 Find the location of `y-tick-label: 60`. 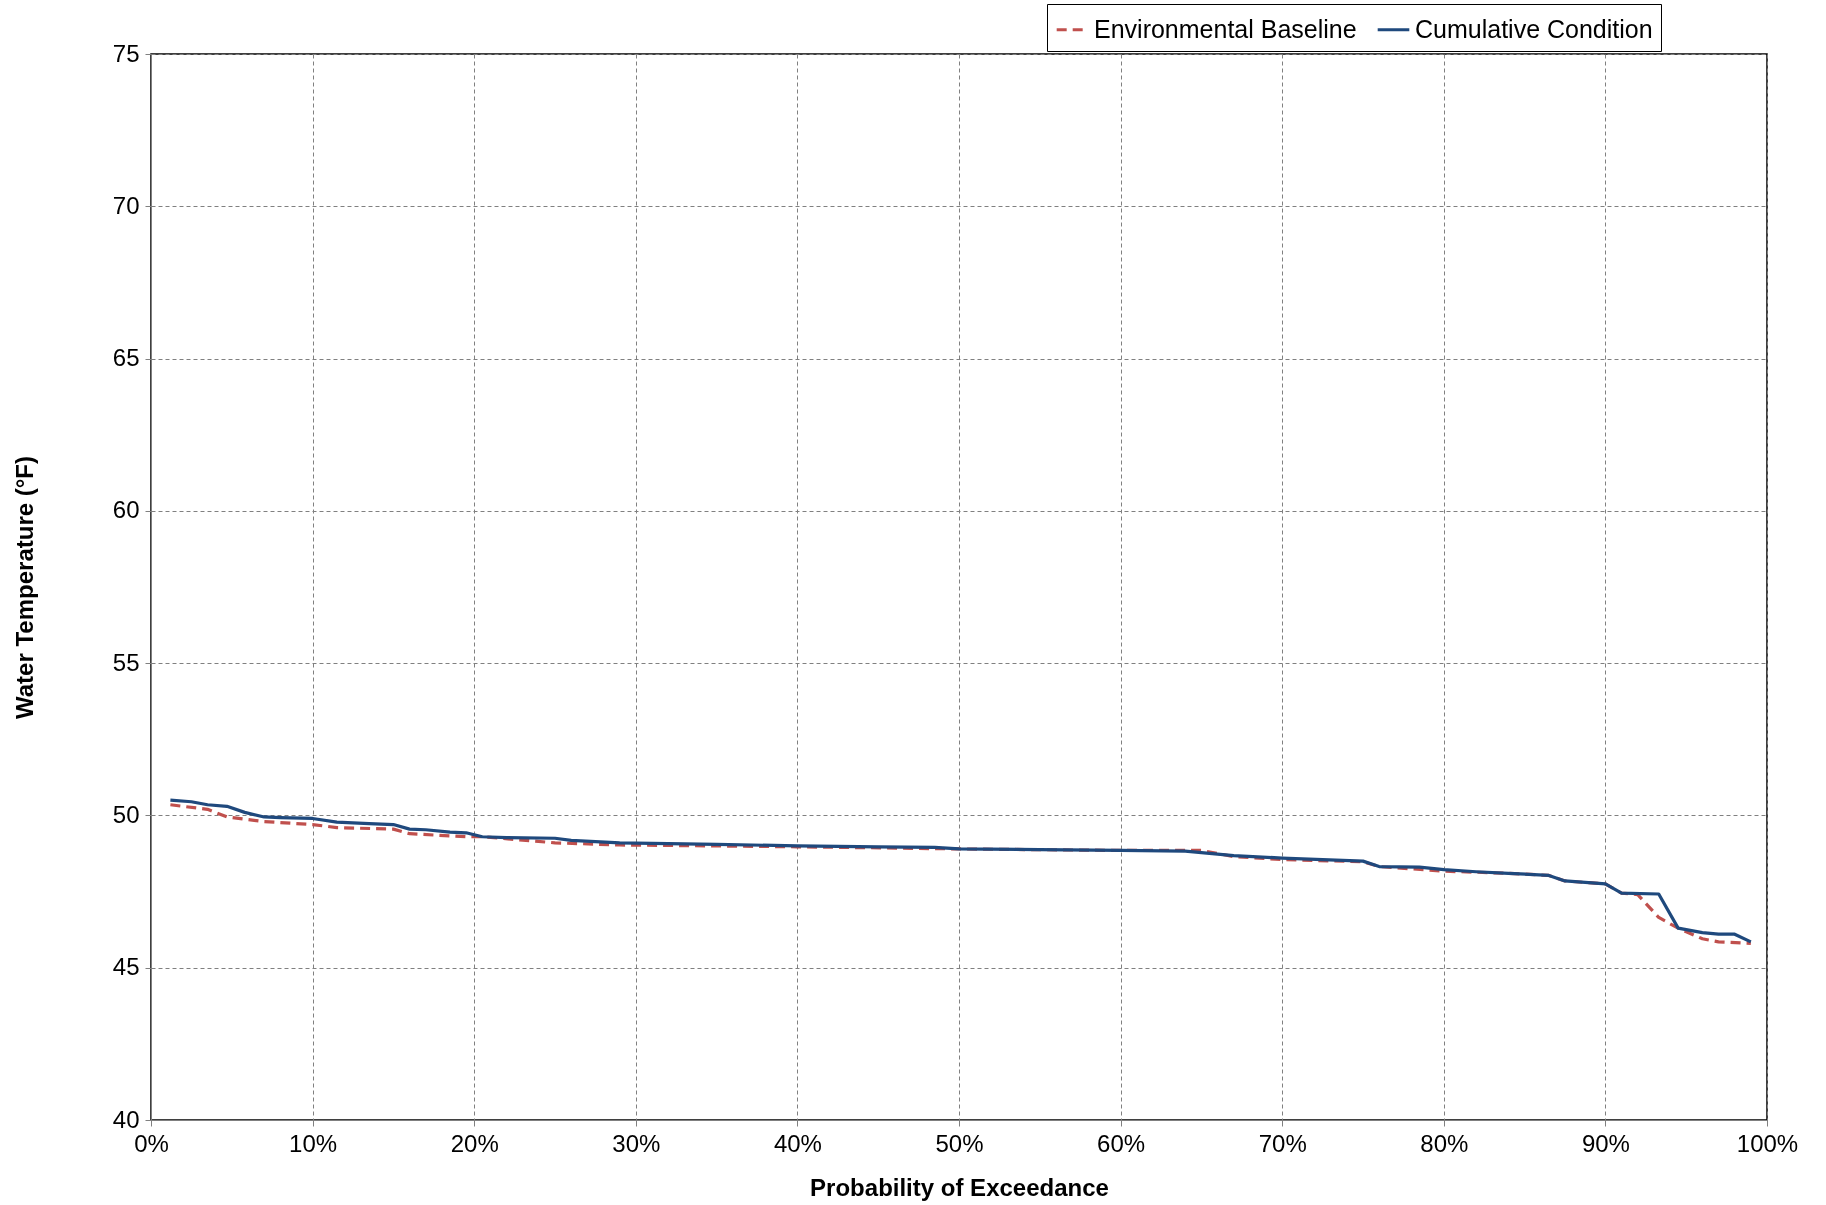

y-tick-label: 60 is located at coordinates (126, 510).